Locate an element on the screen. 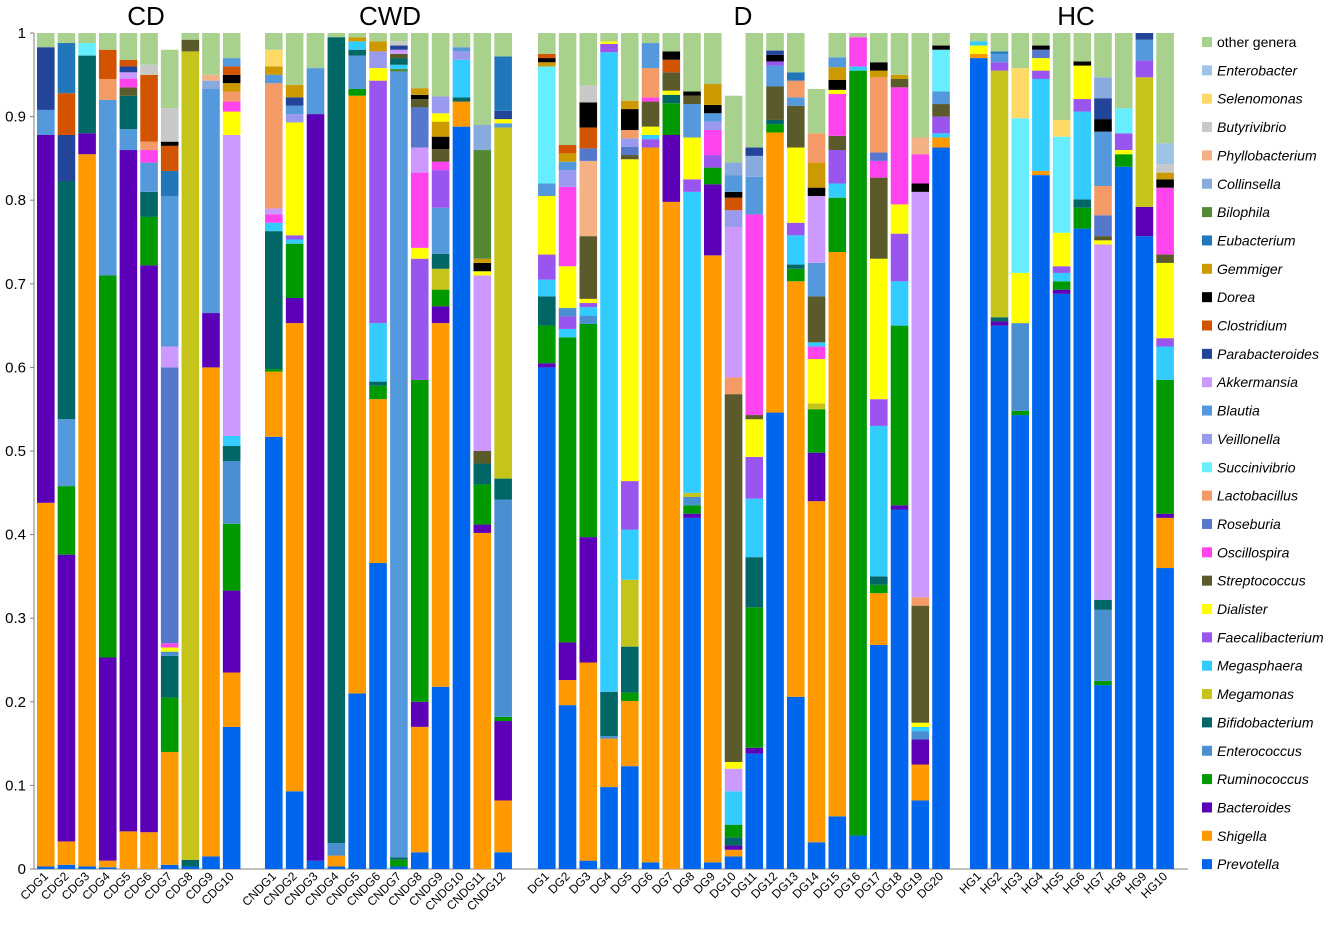  legend-label: Phyllobacterium is located at coordinates (1267, 155).